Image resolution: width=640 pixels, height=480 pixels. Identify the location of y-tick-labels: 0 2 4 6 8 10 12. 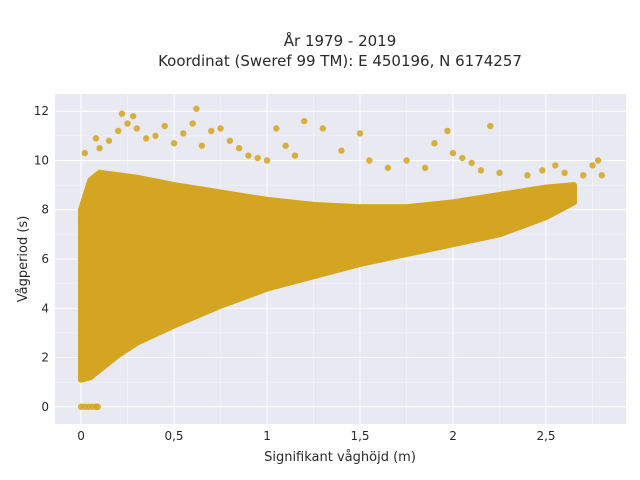
(41, 259).